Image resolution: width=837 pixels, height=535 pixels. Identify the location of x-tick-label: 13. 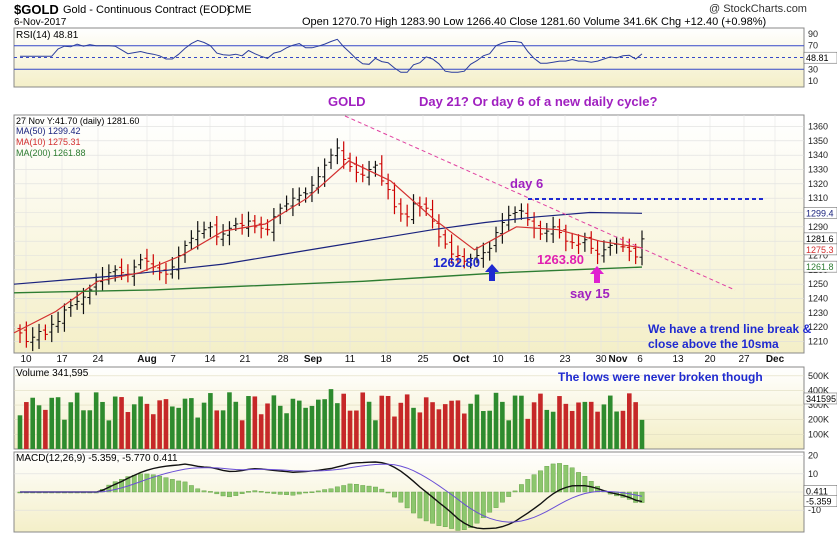
(678, 359).